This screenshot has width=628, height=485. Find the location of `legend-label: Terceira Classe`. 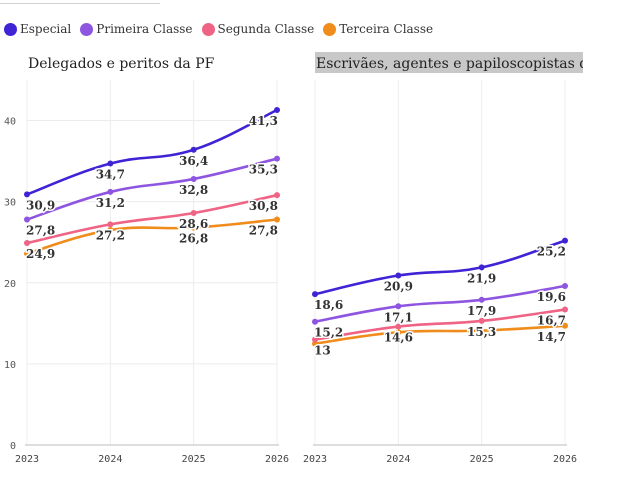

legend-label: Terceira Classe is located at coordinates (386, 29).